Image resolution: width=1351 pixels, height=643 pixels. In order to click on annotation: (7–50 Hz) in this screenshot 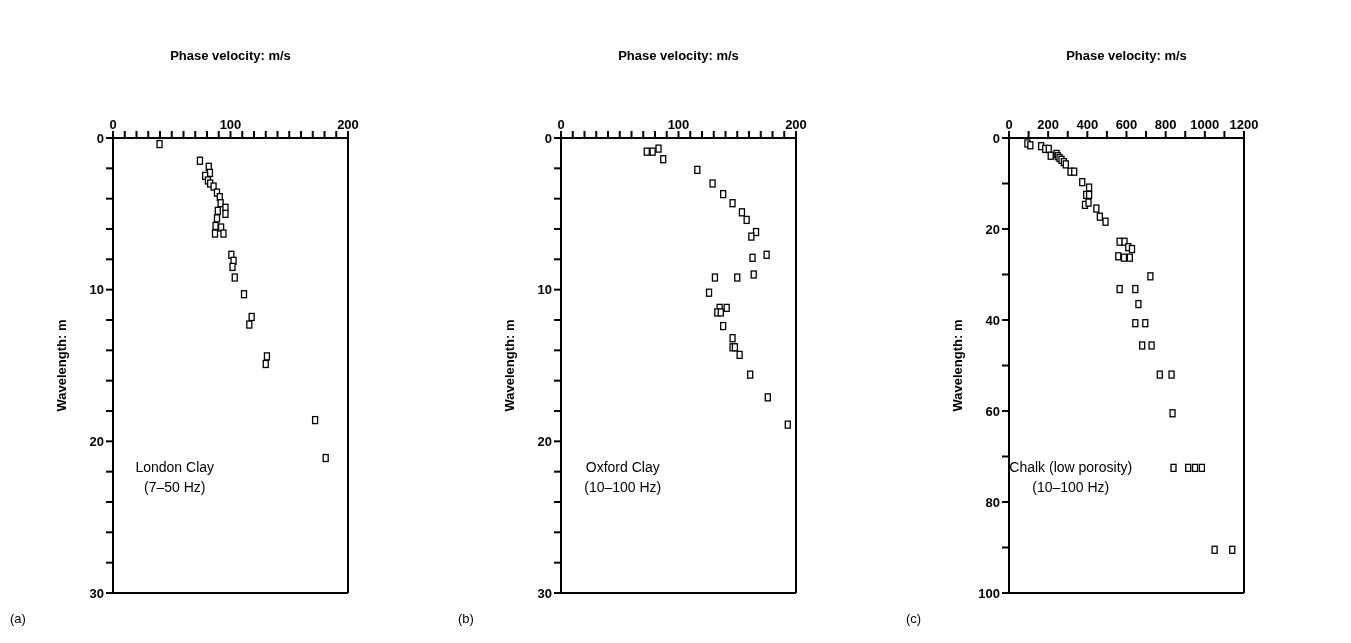, I will do `click(175, 487)`.